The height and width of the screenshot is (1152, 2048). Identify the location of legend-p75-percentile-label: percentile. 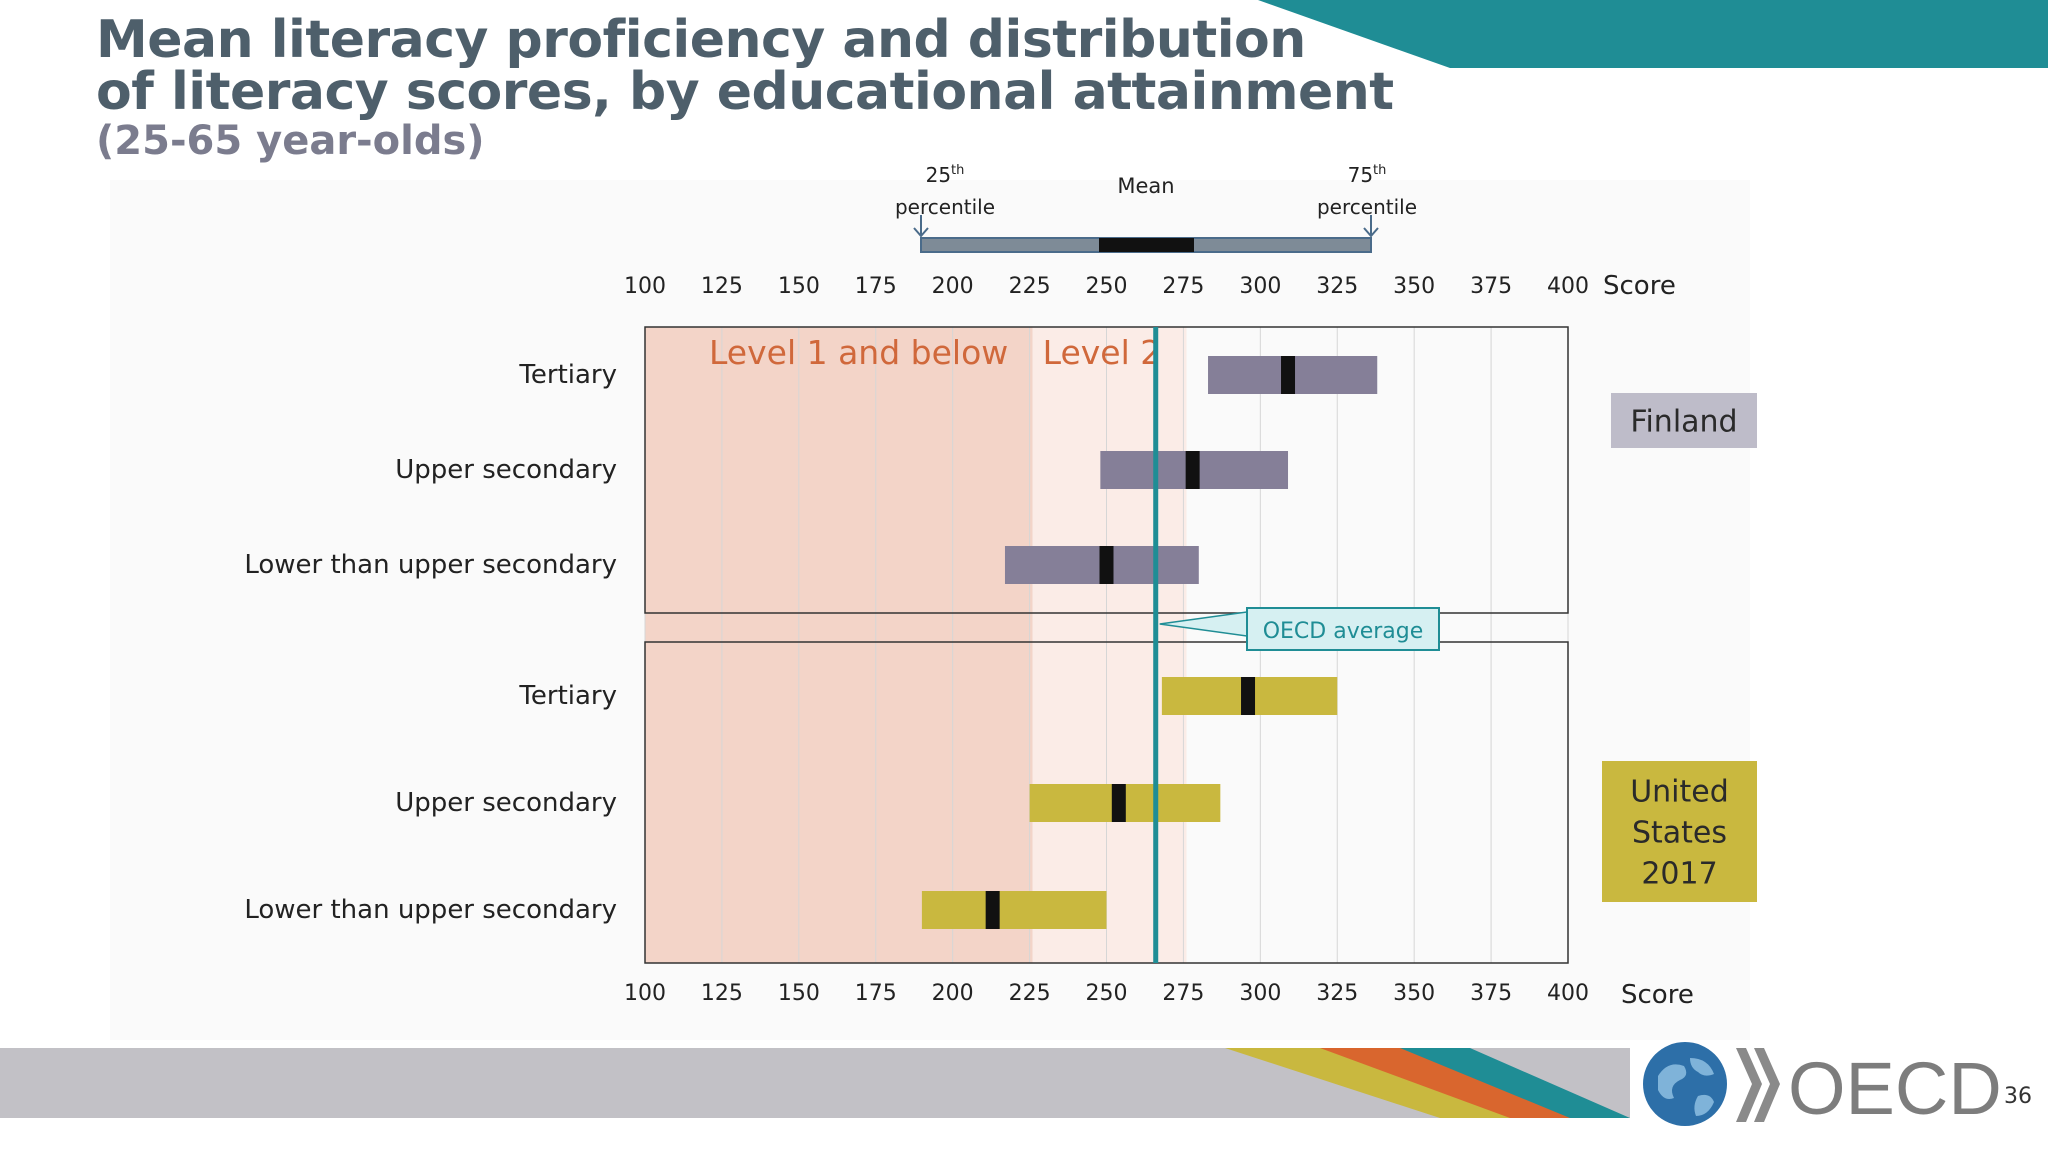
(1367, 207).